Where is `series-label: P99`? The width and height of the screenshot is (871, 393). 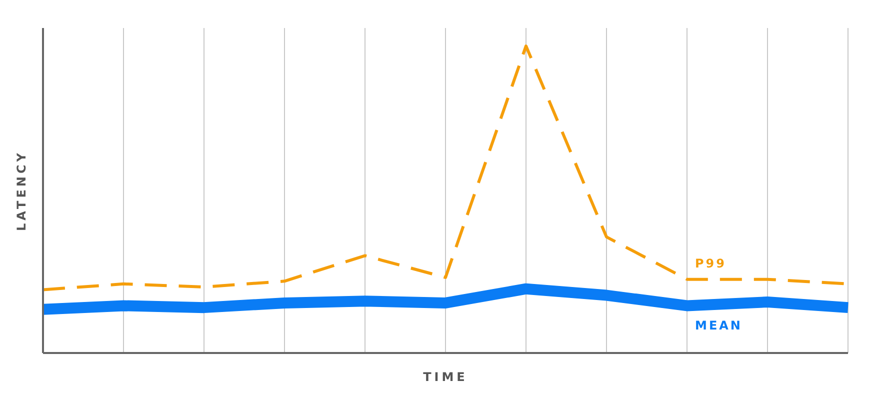
series-label: P99 is located at coordinates (710, 263).